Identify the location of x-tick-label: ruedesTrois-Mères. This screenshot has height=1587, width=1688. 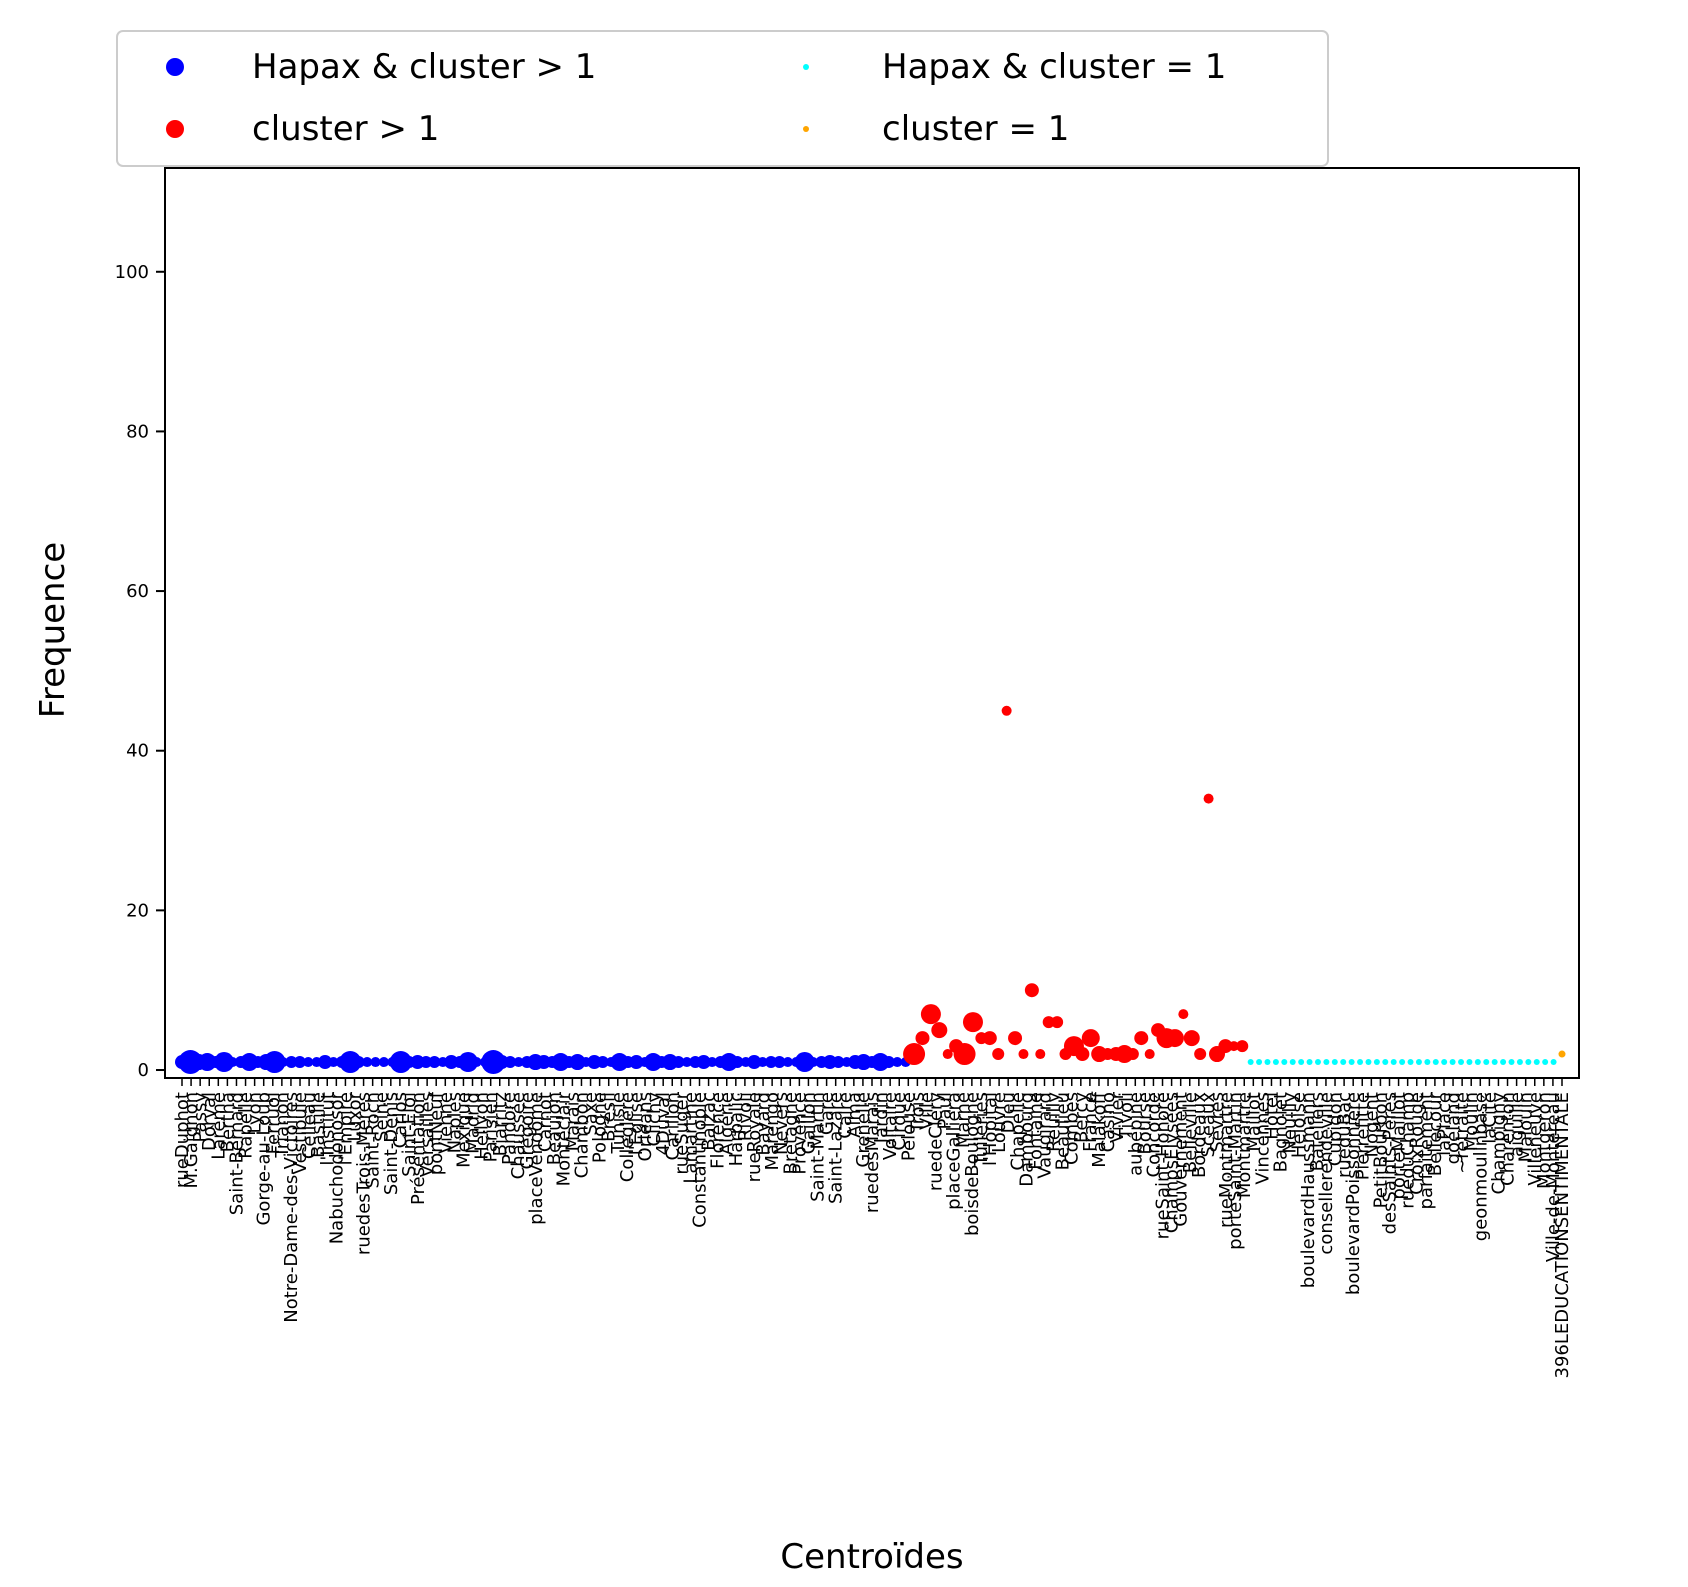
(364, 1173).